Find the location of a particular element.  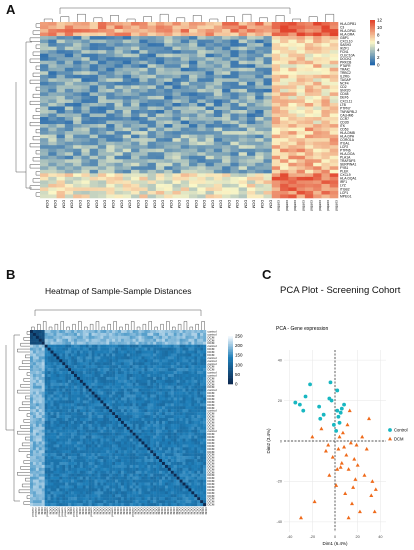

gene-label: TRBC2 is located at coordinates (345, 73).